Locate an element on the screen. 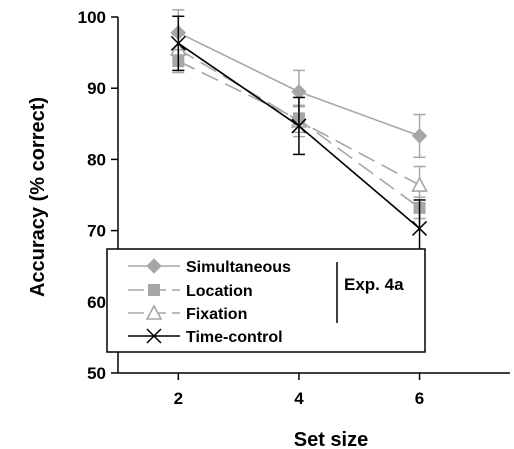 This screenshot has width=514, height=449. x-tick-label: 6 is located at coordinates (419, 398).